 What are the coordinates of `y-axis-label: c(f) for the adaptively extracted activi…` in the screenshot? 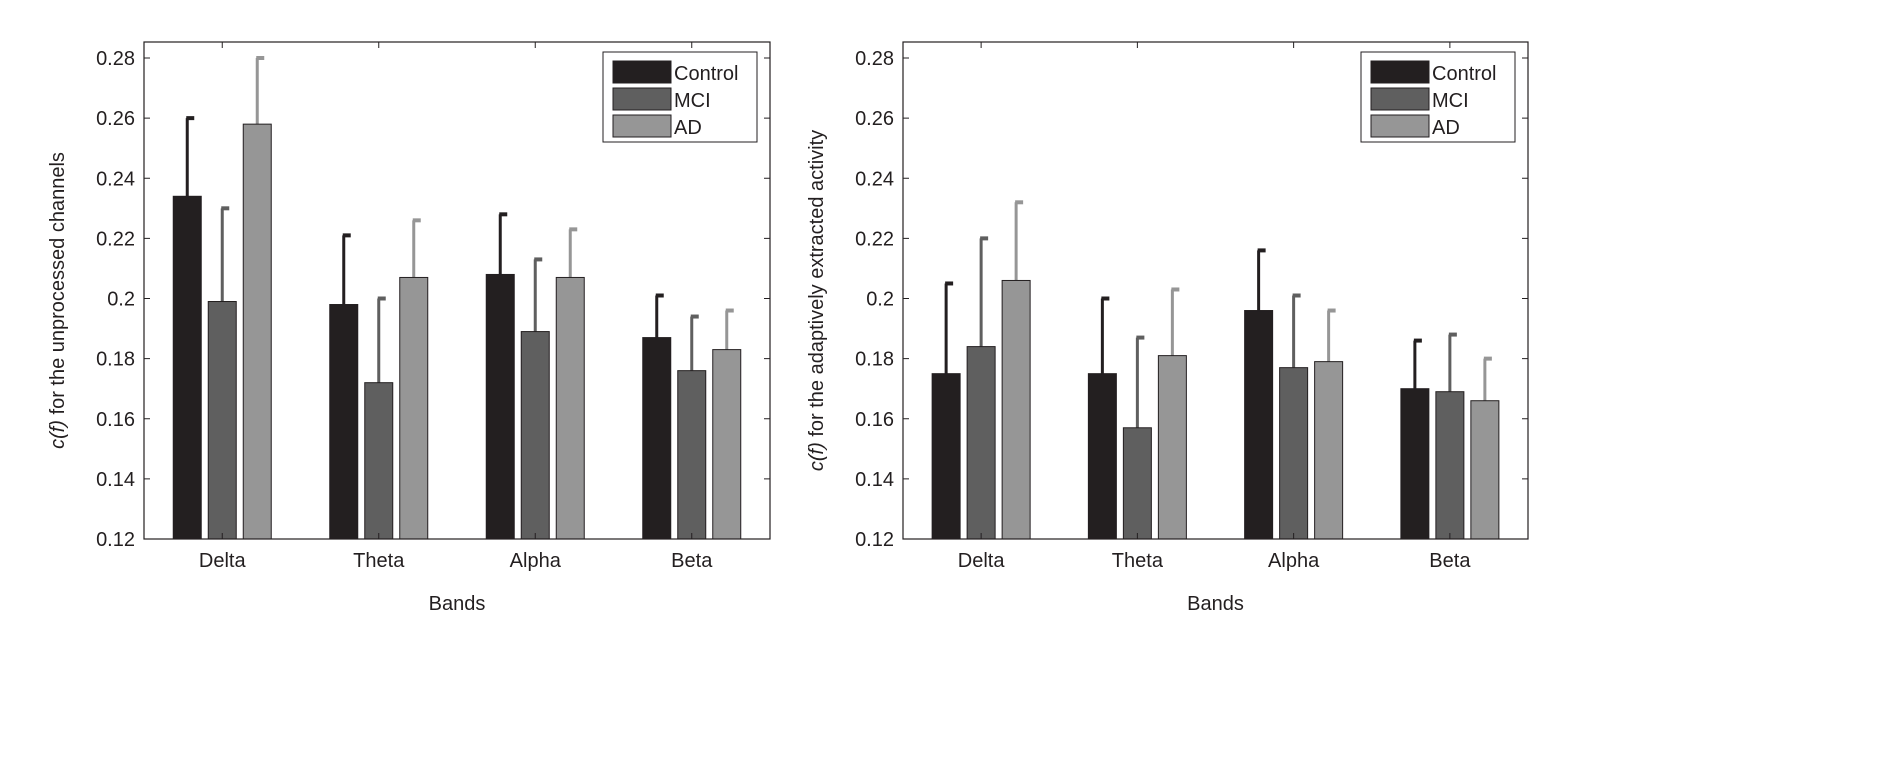 It's located at (817, 300).